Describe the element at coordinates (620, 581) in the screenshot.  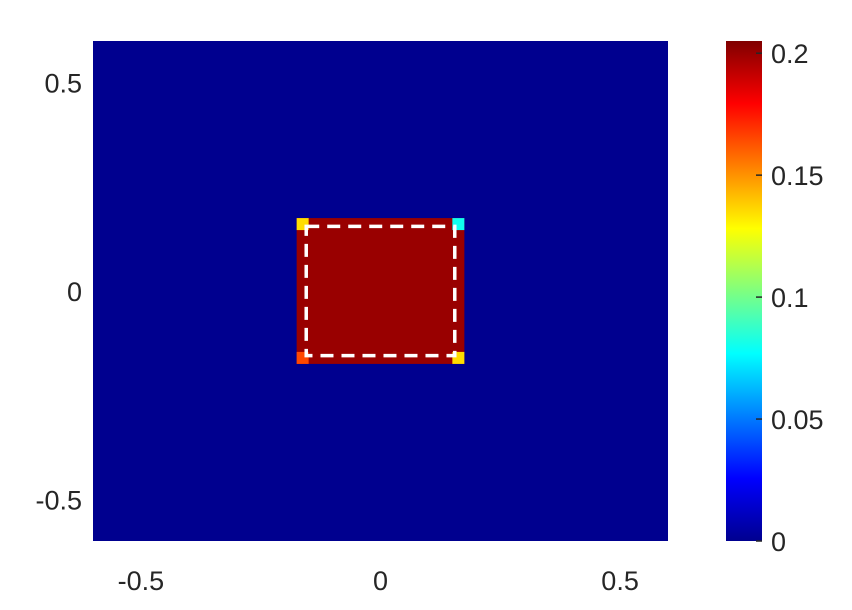
I see `x-tick-label: 0.5` at that location.